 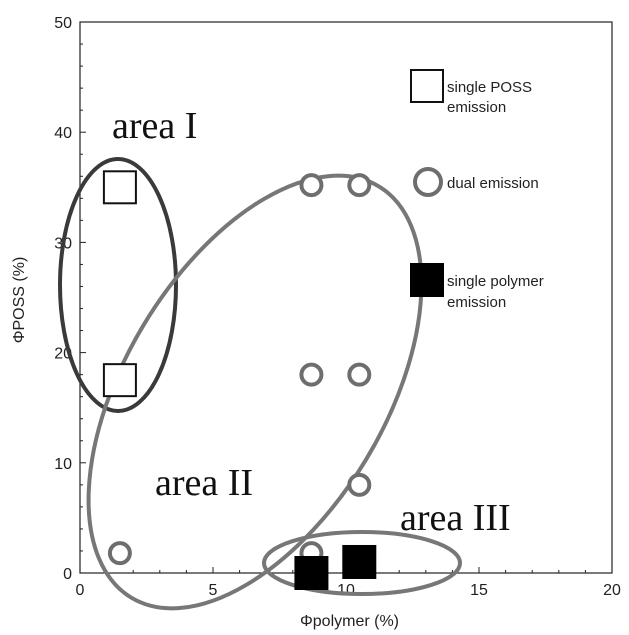 What do you see at coordinates (213, 590) in the screenshot?
I see `x-tick-label: 5` at bounding box center [213, 590].